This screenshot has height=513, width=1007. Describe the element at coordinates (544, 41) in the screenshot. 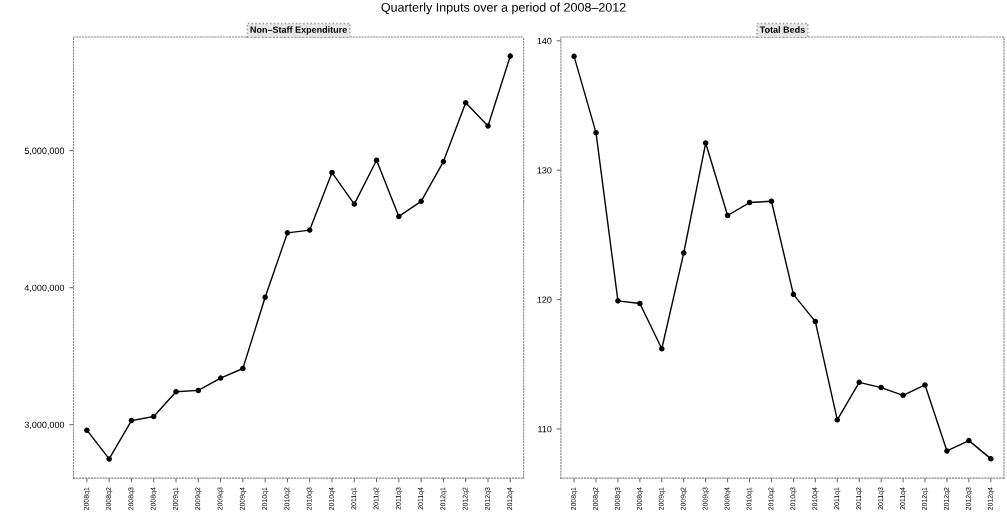

I see `y-tick-label: 140` at that location.